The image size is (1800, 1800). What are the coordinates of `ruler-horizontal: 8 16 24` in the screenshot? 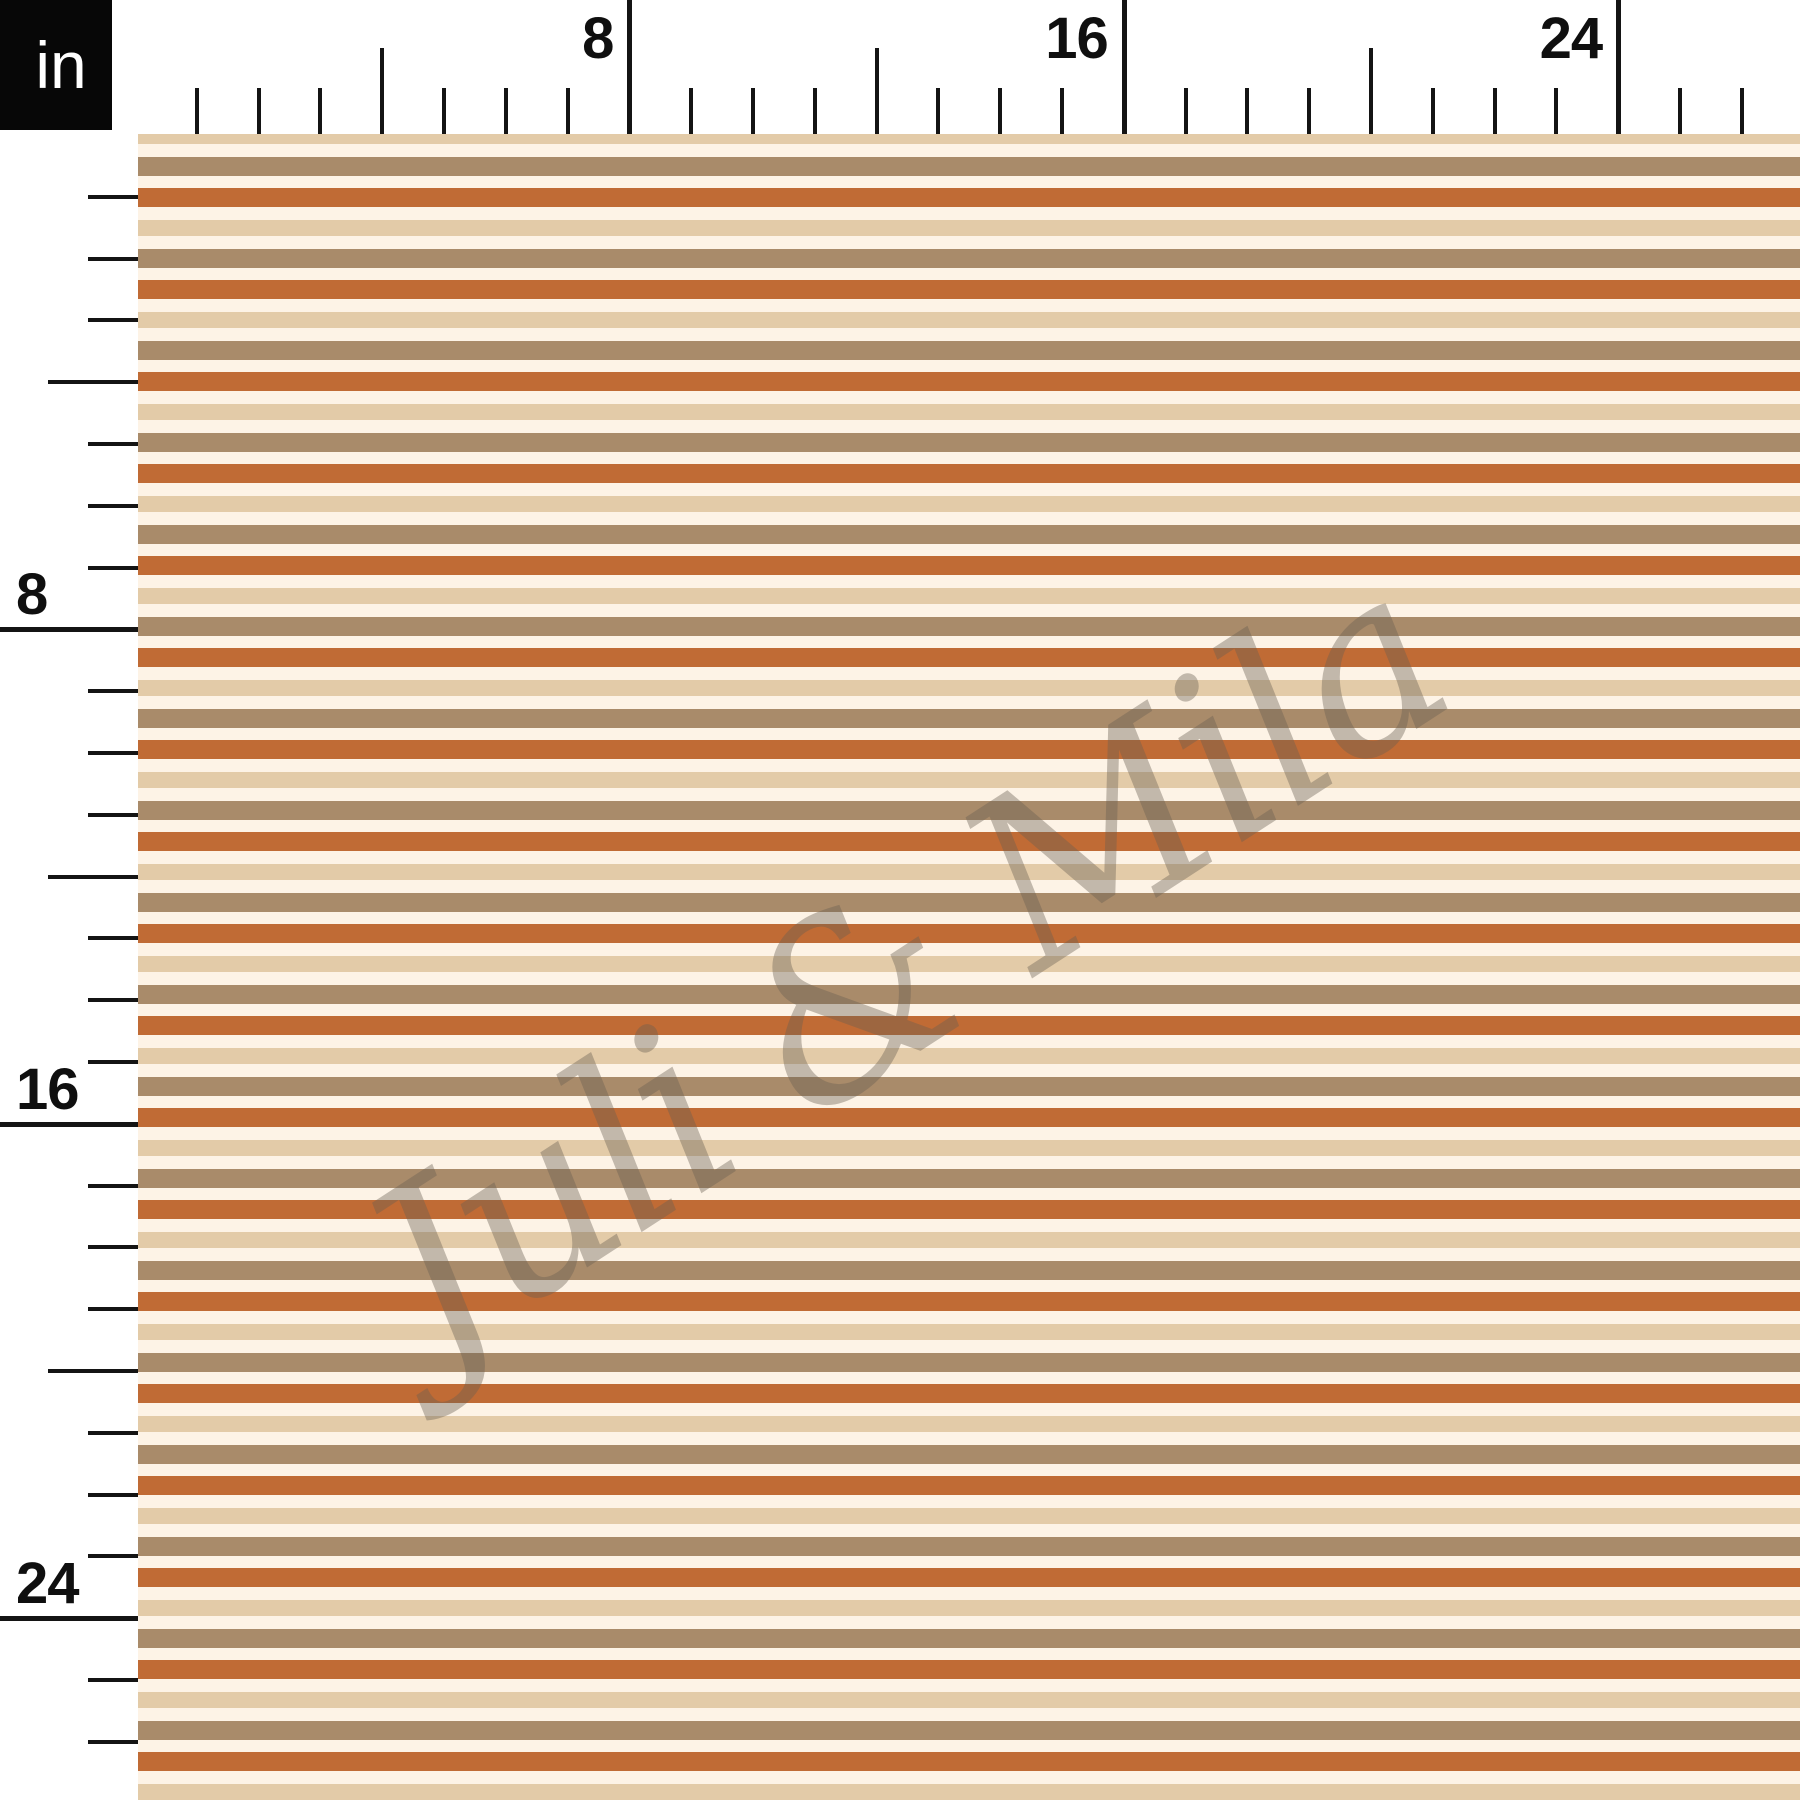 It's located at (900, 67).